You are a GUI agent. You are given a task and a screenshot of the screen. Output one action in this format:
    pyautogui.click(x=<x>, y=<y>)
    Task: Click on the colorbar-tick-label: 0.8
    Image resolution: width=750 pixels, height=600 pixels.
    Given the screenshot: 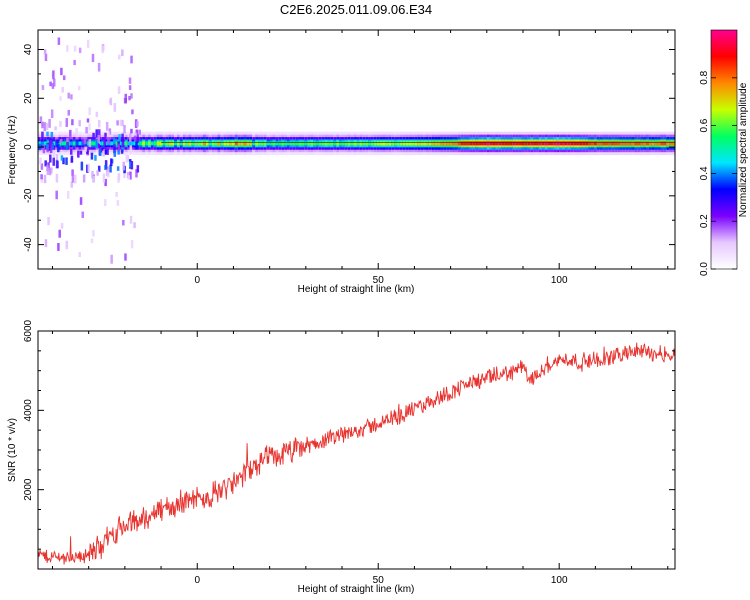 What is the action you would take?
    pyautogui.click(x=704, y=77)
    